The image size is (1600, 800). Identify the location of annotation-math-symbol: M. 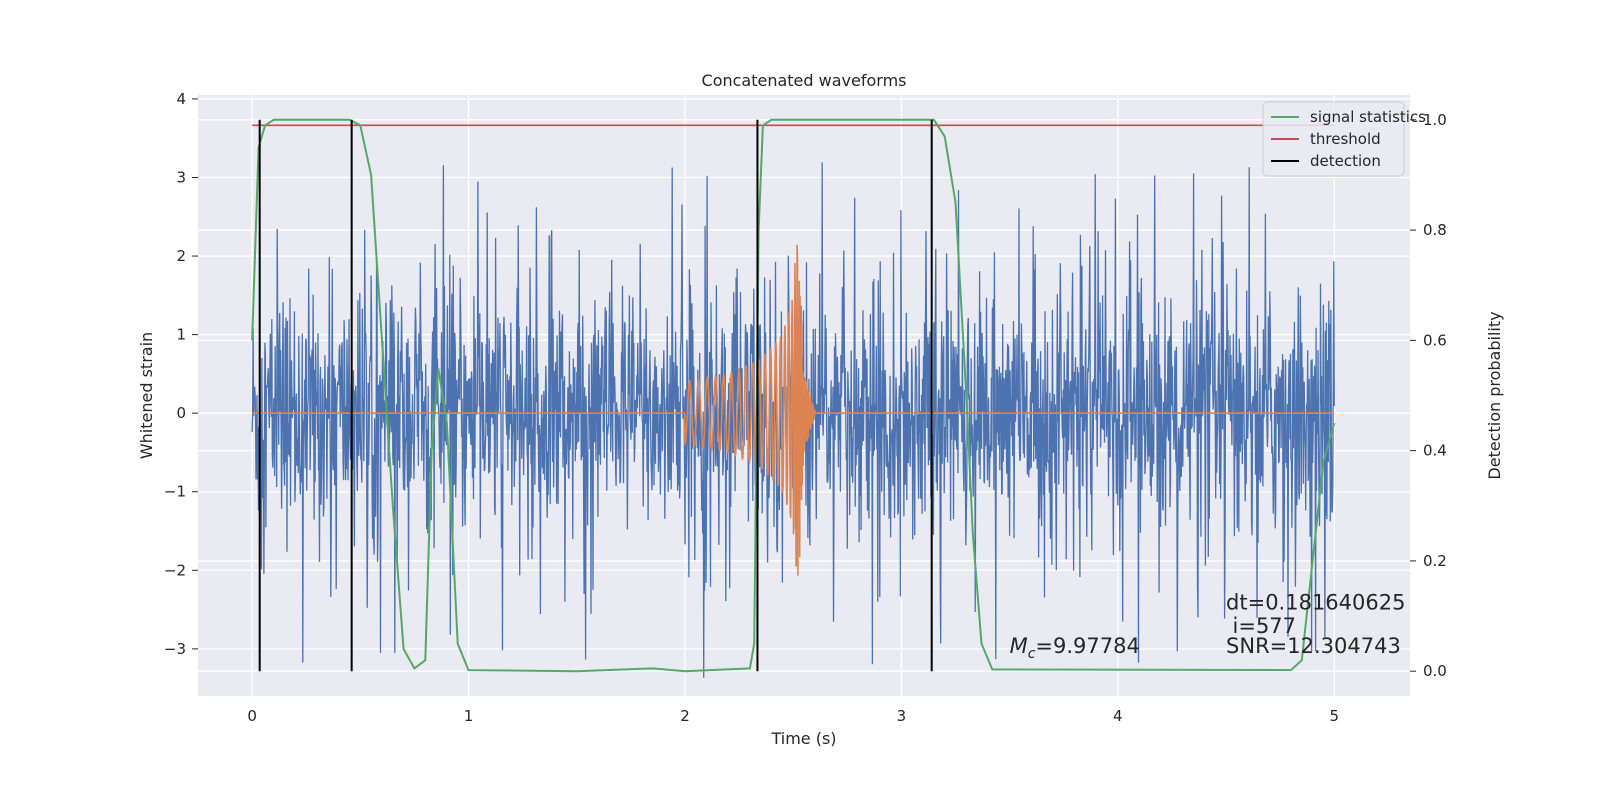
(1019, 646).